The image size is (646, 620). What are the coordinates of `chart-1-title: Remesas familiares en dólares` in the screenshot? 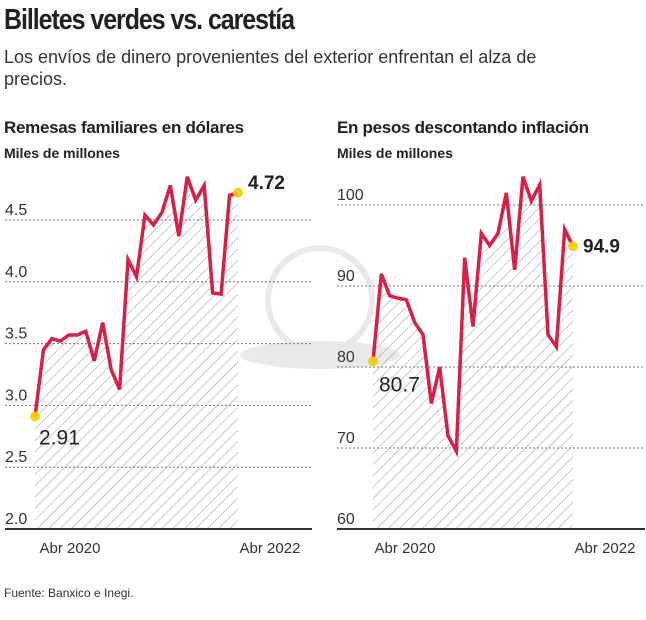 It's located at (124, 127).